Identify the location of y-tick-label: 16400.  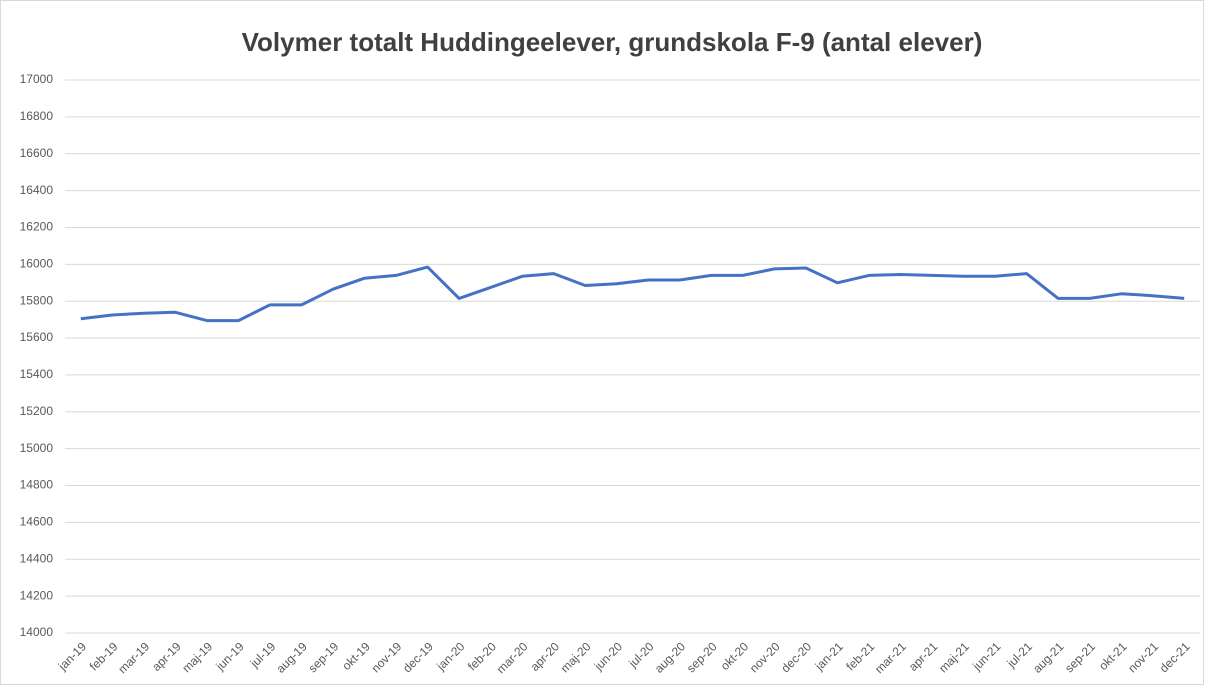
(37, 190).